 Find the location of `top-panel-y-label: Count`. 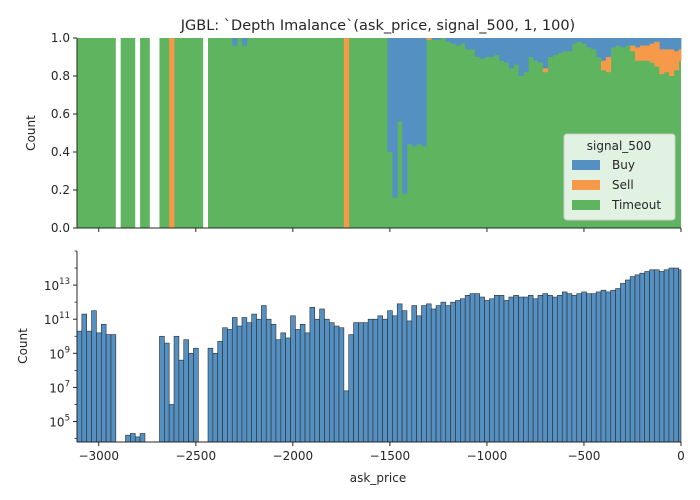

top-panel-y-label: Count is located at coordinates (31, 133).